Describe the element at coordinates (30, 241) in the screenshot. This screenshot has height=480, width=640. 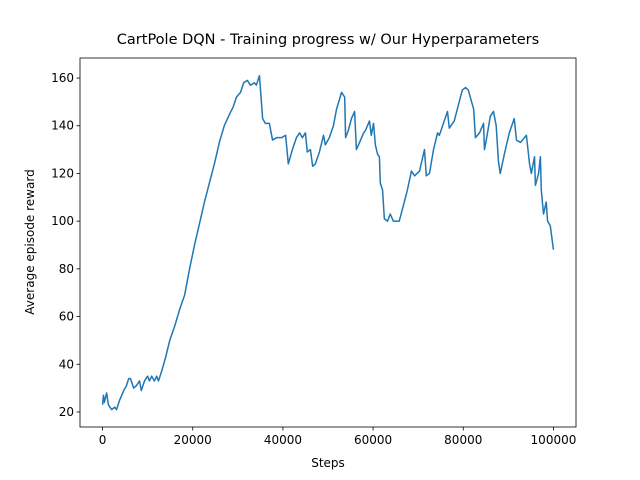
I see `y-axis-label: Average episode reward` at that location.